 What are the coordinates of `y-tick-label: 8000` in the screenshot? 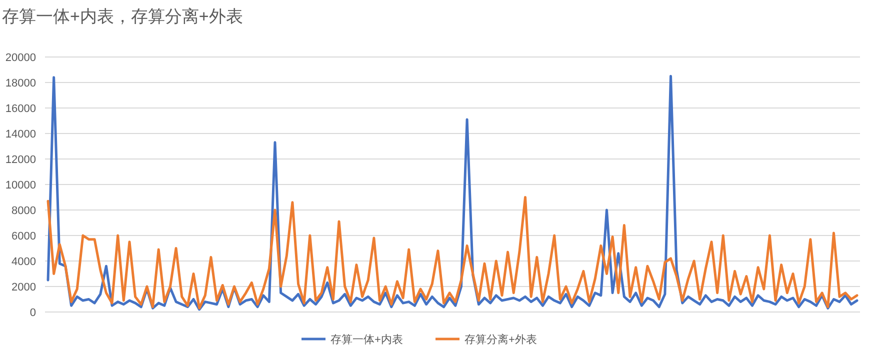 It's located at (24, 211).